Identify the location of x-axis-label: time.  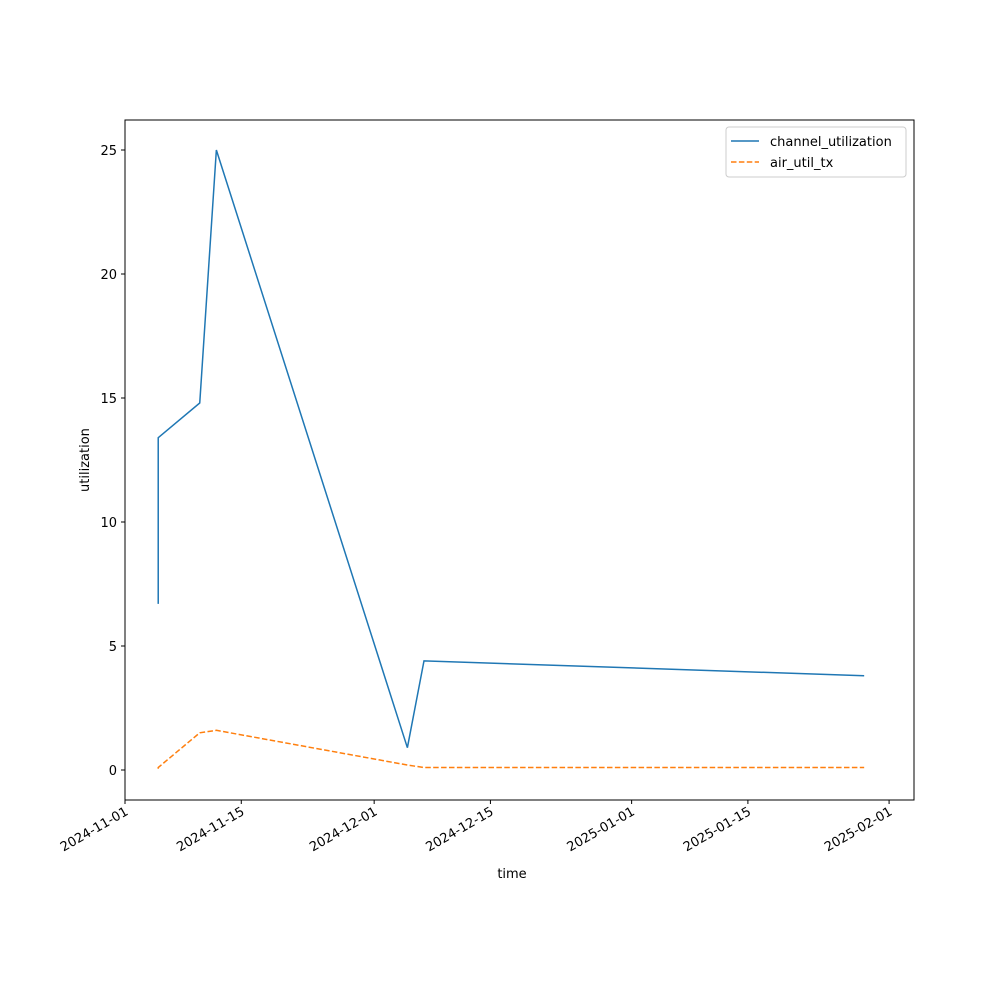
(511, 874).